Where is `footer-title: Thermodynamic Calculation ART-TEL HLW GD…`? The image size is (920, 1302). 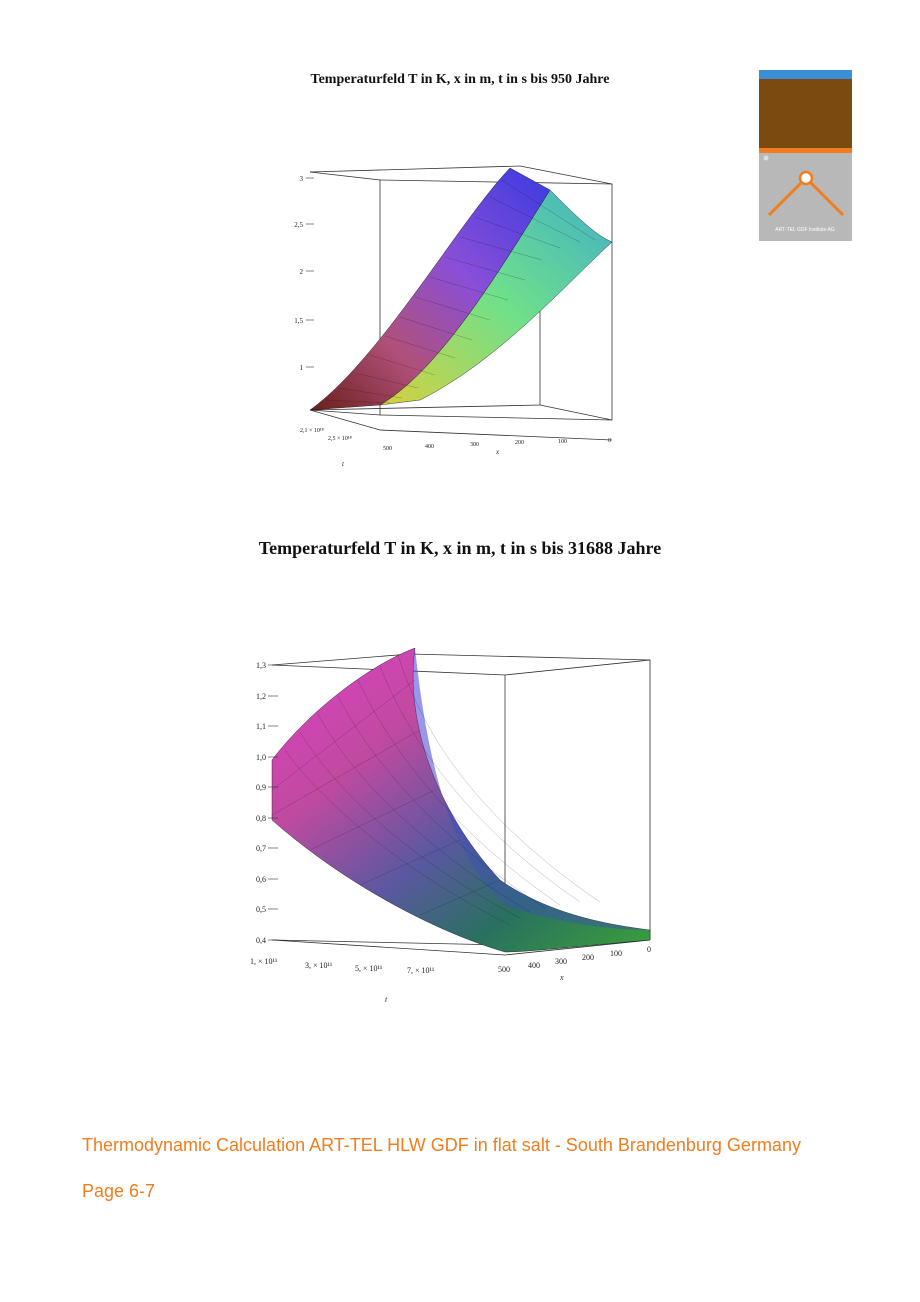 footer-title: Thermodynamic Calculation ART-TEL HLW GD… is located at coordinates (441, 1145).